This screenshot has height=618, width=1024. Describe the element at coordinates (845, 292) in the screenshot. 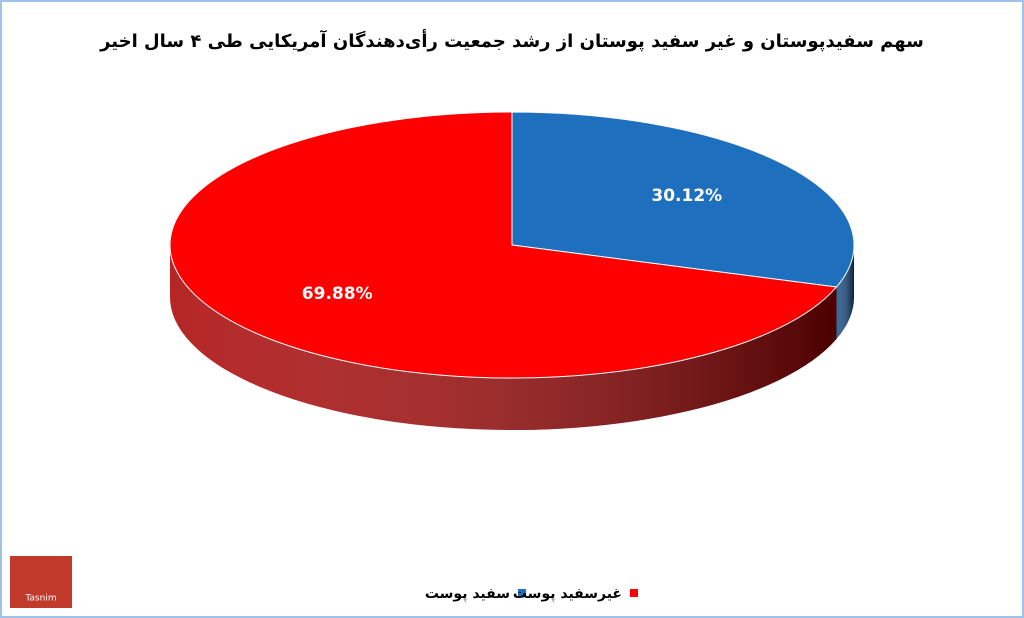

I see `slice-side-shade` at that location.